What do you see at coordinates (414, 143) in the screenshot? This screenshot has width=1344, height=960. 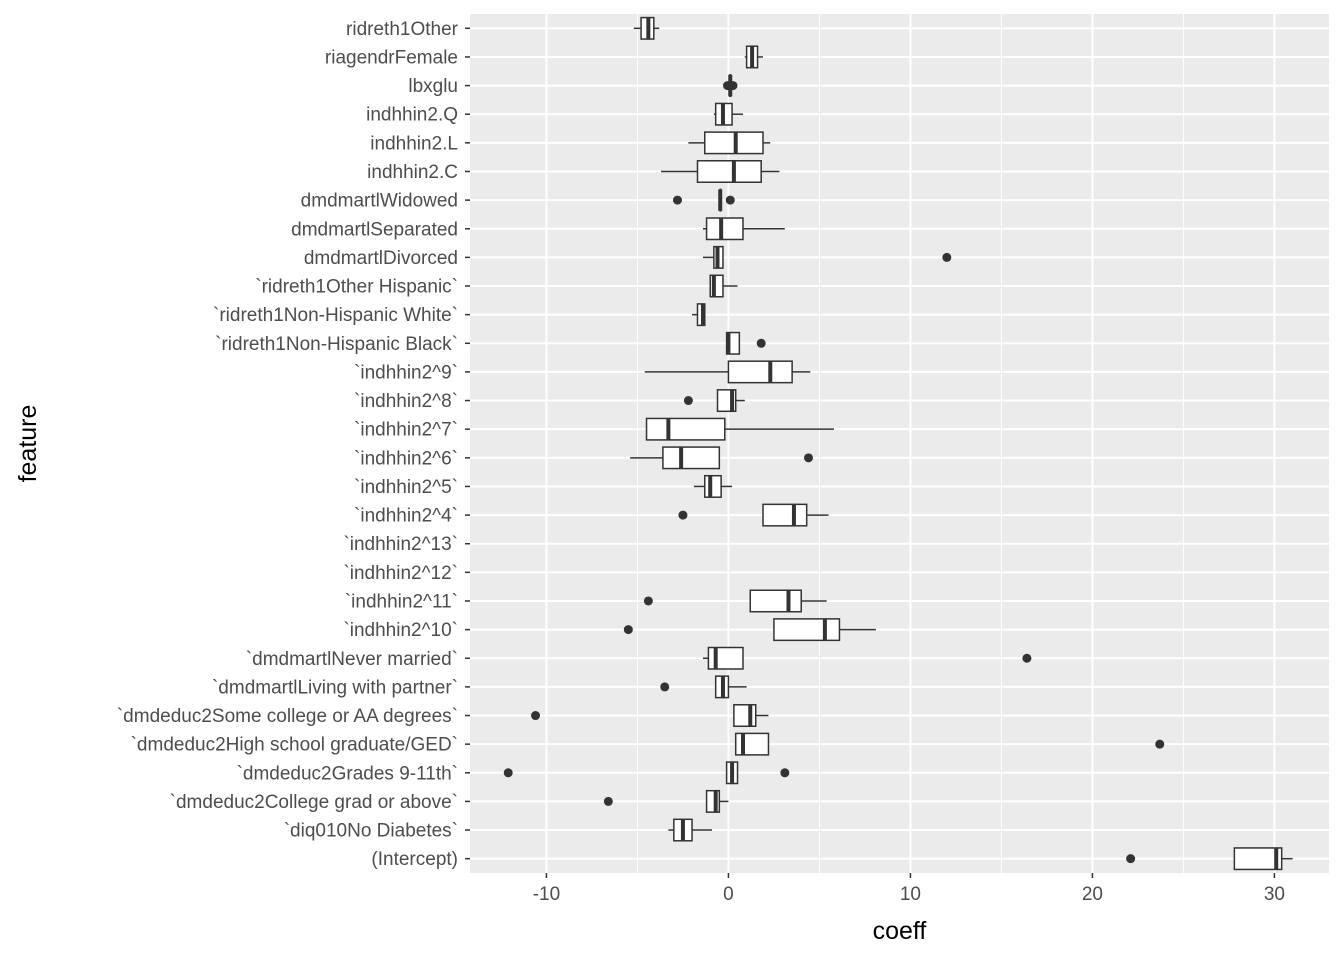 I see `y-tick-label: indhhin2.L` at bounding box center [414, 143].